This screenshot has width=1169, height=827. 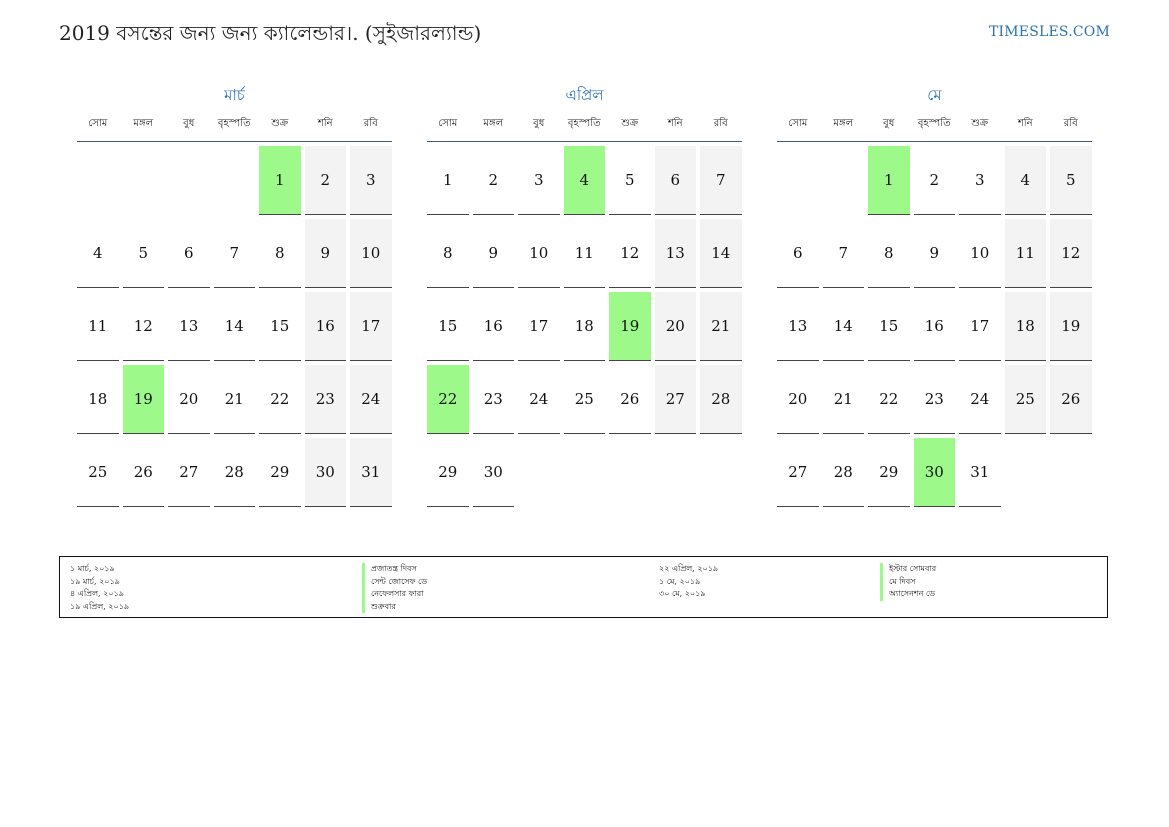 What do you see at coordinates (630, 326) in the screenshot?
I see `holiday-day-cell: 19` at bounding box center [630, 326].